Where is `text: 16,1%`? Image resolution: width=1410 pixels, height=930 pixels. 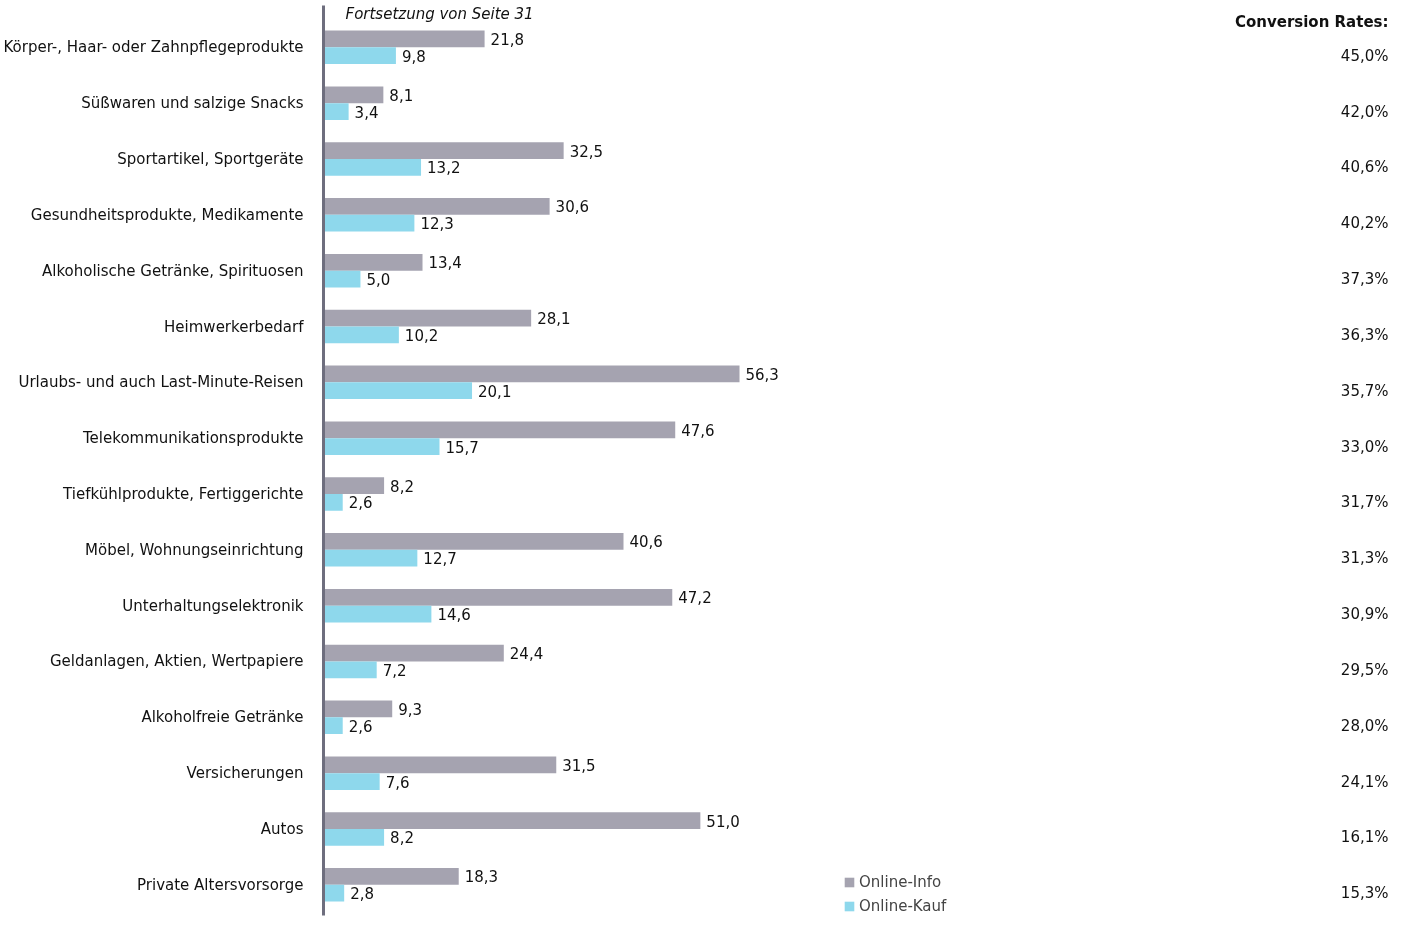
text: 16,1% is located at coordinates (1364, 837).